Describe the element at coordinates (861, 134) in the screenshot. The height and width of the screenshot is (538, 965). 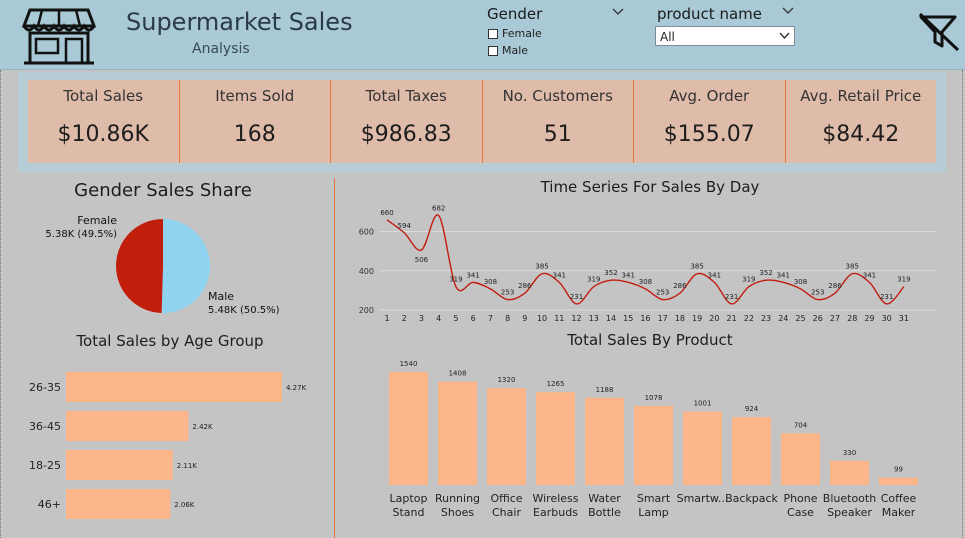
I see `kpi-value: $84.42` at that location.